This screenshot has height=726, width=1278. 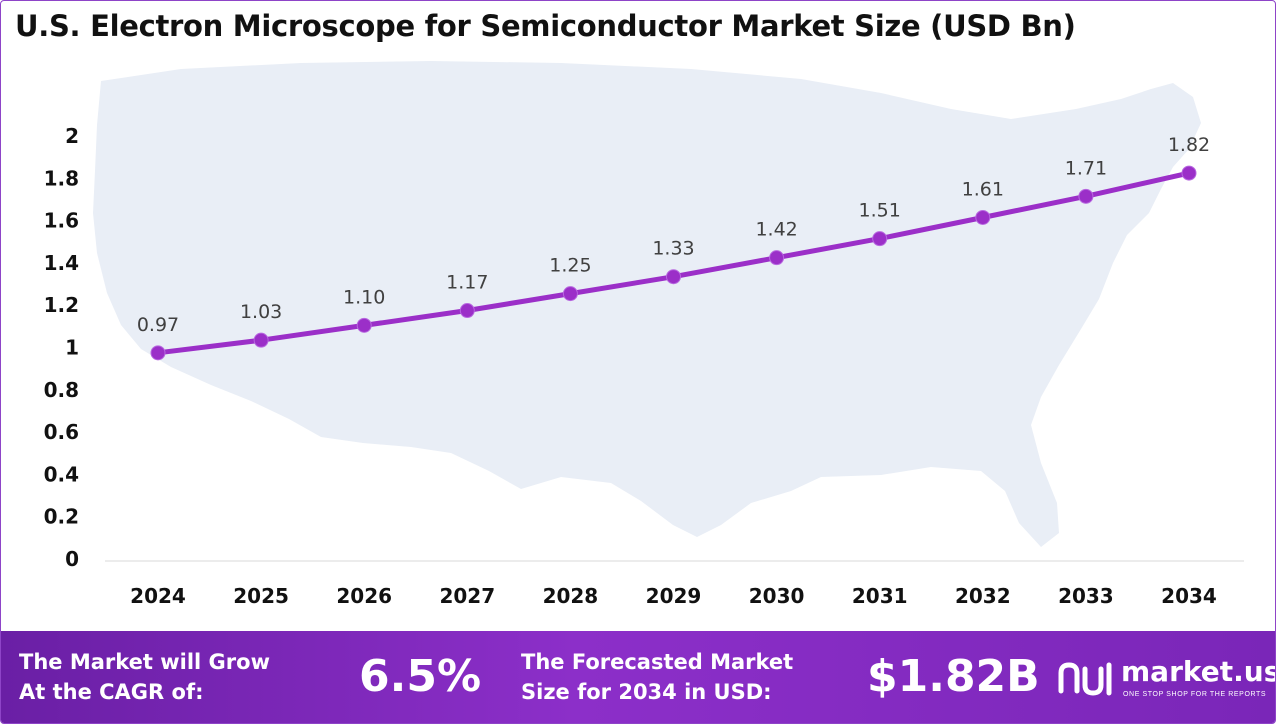 What do you see at coordinates (467, 596) in the screenshot?
I see `x-tick-label: 2027` at bounding box center [467, 596].